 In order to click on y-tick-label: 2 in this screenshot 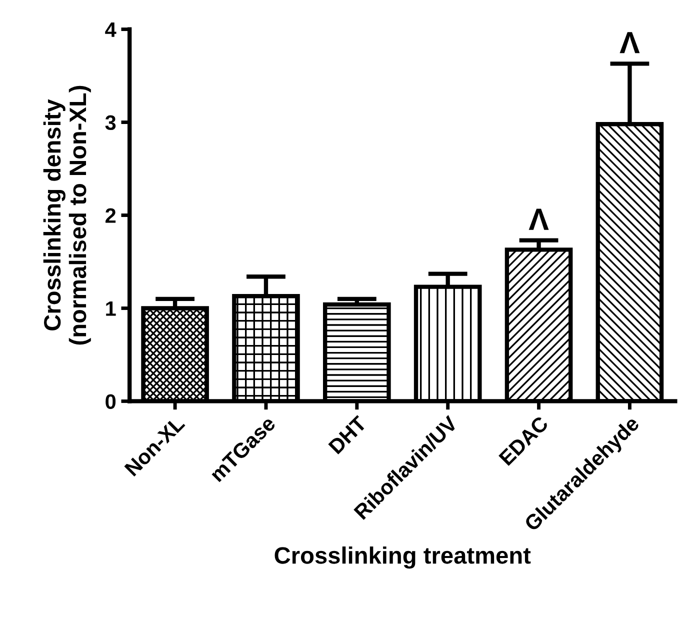, I will do `click(111, 215)`.